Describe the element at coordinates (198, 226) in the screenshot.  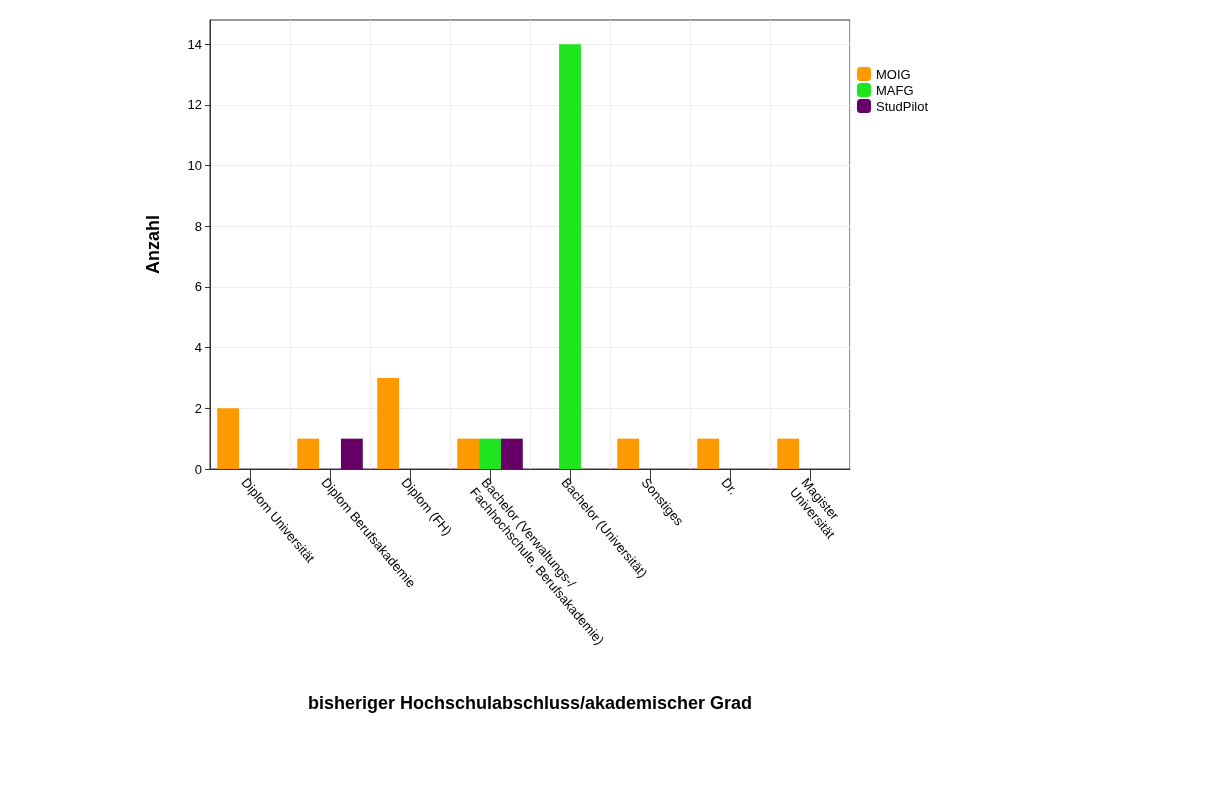
I see `y-tick-label: 8` at that location.